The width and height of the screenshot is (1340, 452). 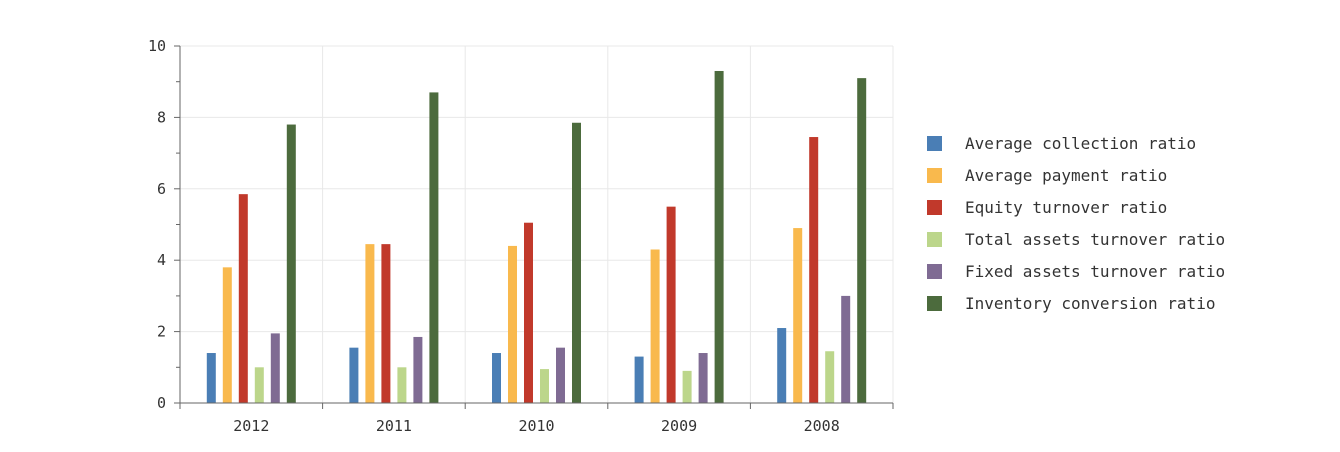 What do you see at coordinates (687, 386) in the screenshot?
I see `bar-2009-total-assets-turnover-ratio` at bounding box center [687, 386].